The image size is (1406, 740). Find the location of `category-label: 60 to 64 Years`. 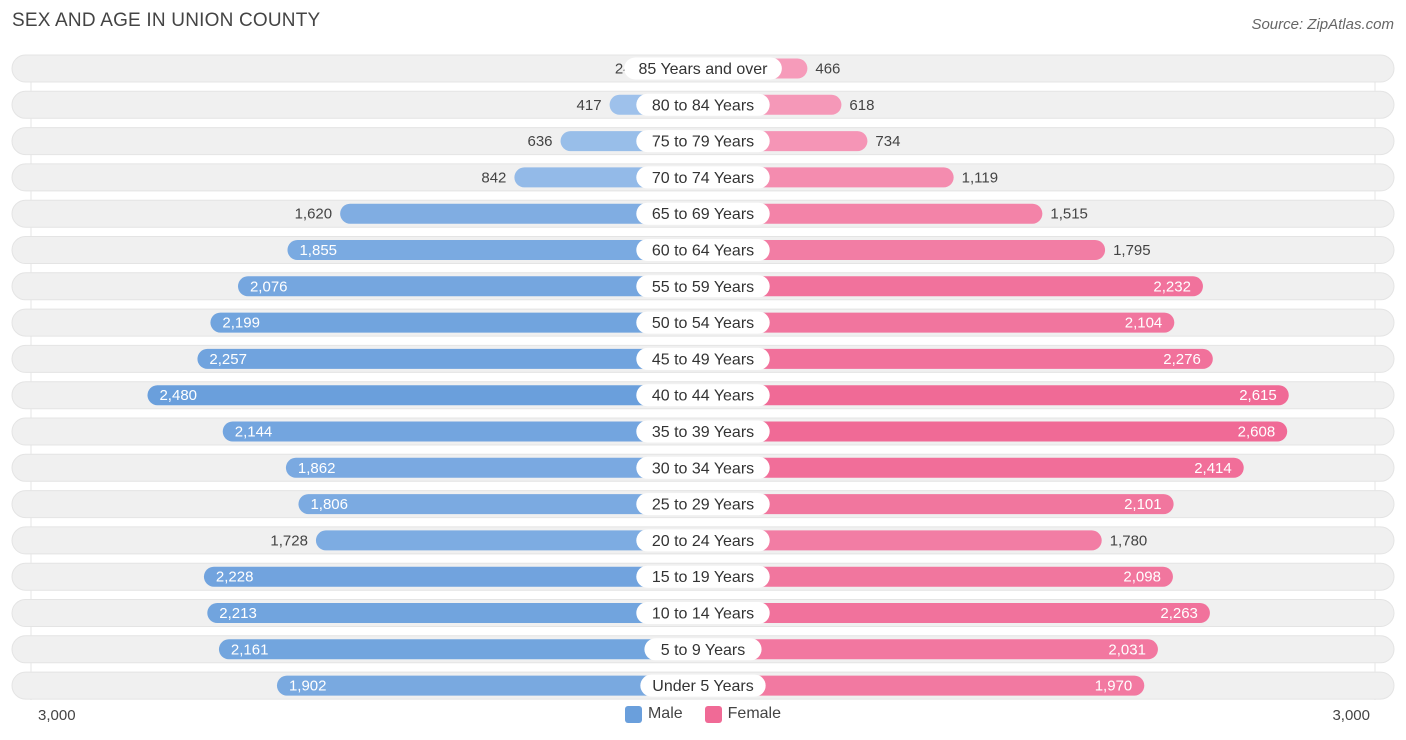

category-label: 60 to 64 Years is located at coordinates (703, 251).